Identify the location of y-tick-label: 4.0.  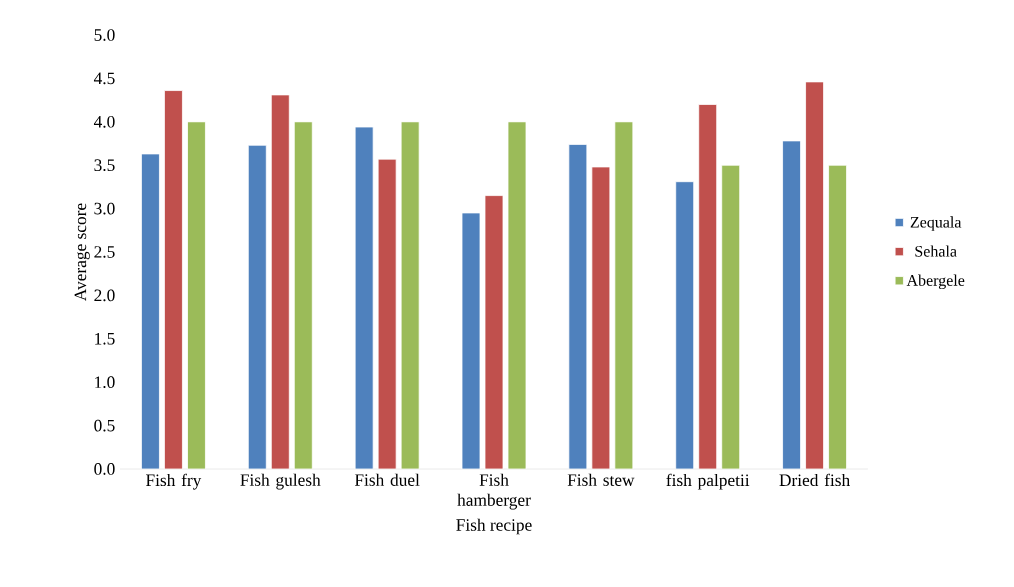
(104, 121).